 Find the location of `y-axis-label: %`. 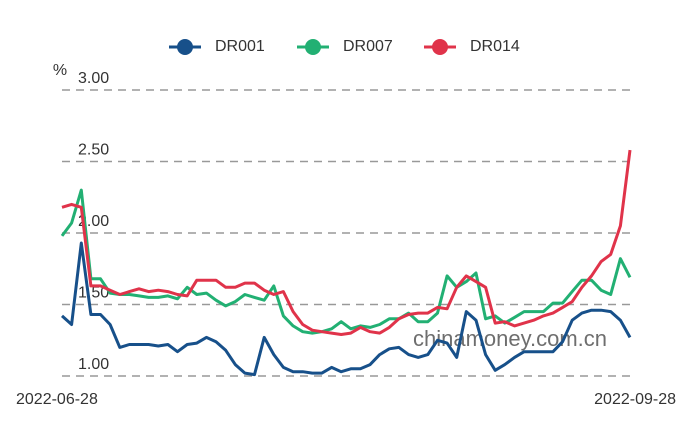

y-axis-label: % is located at coordinates (60, 70).